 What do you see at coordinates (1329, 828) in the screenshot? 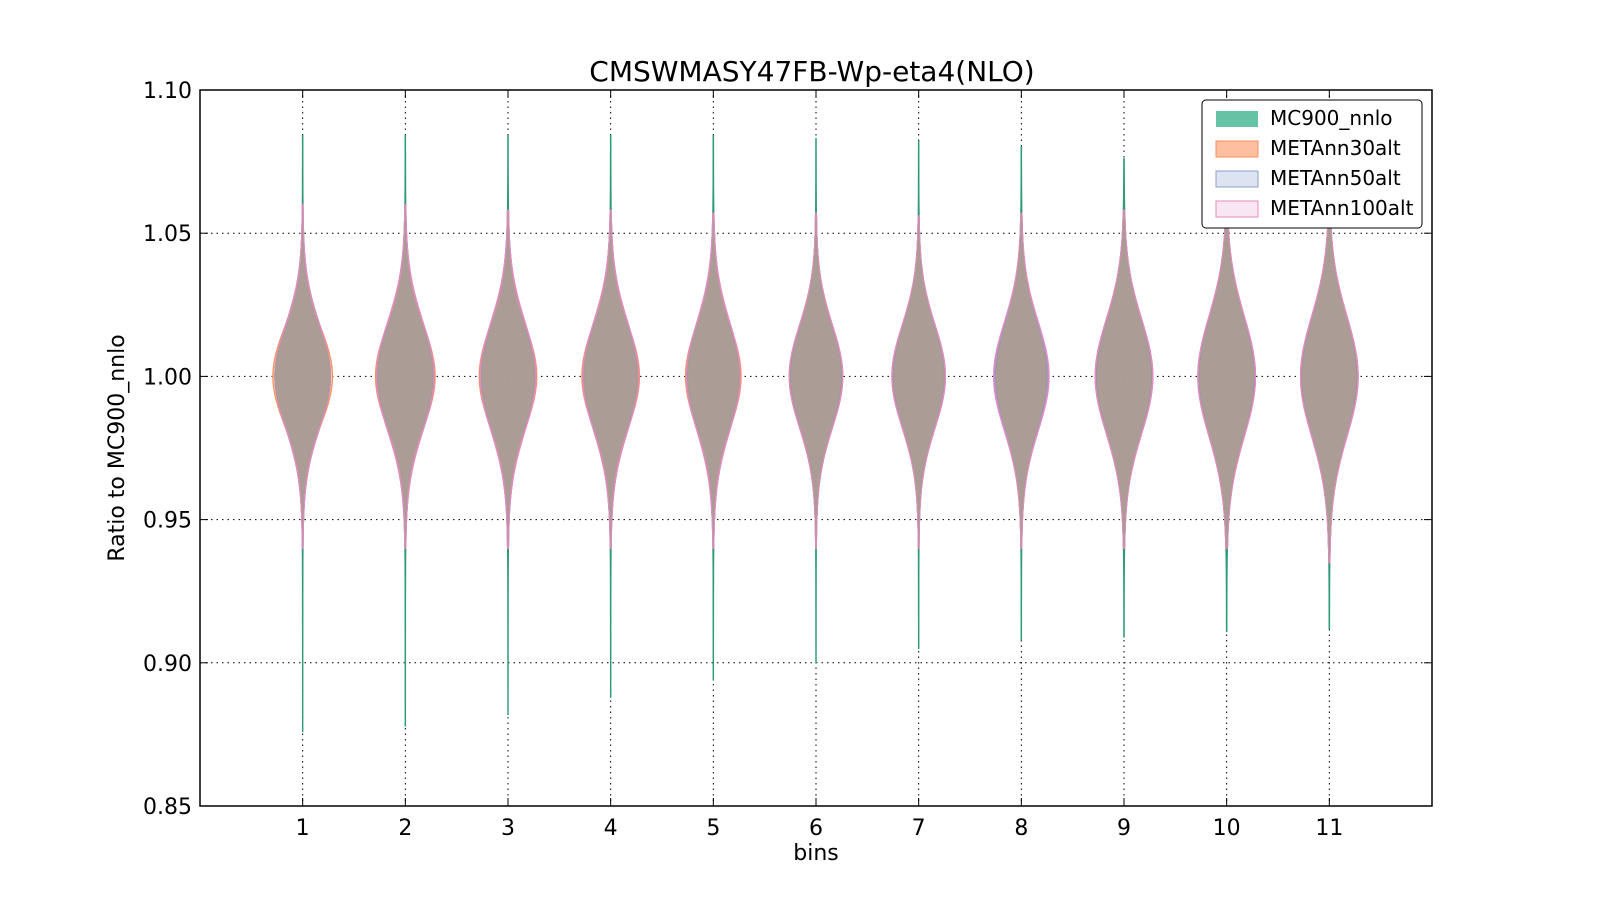
I see `x-tick-label: 11` at bounding box center [1329, 828].